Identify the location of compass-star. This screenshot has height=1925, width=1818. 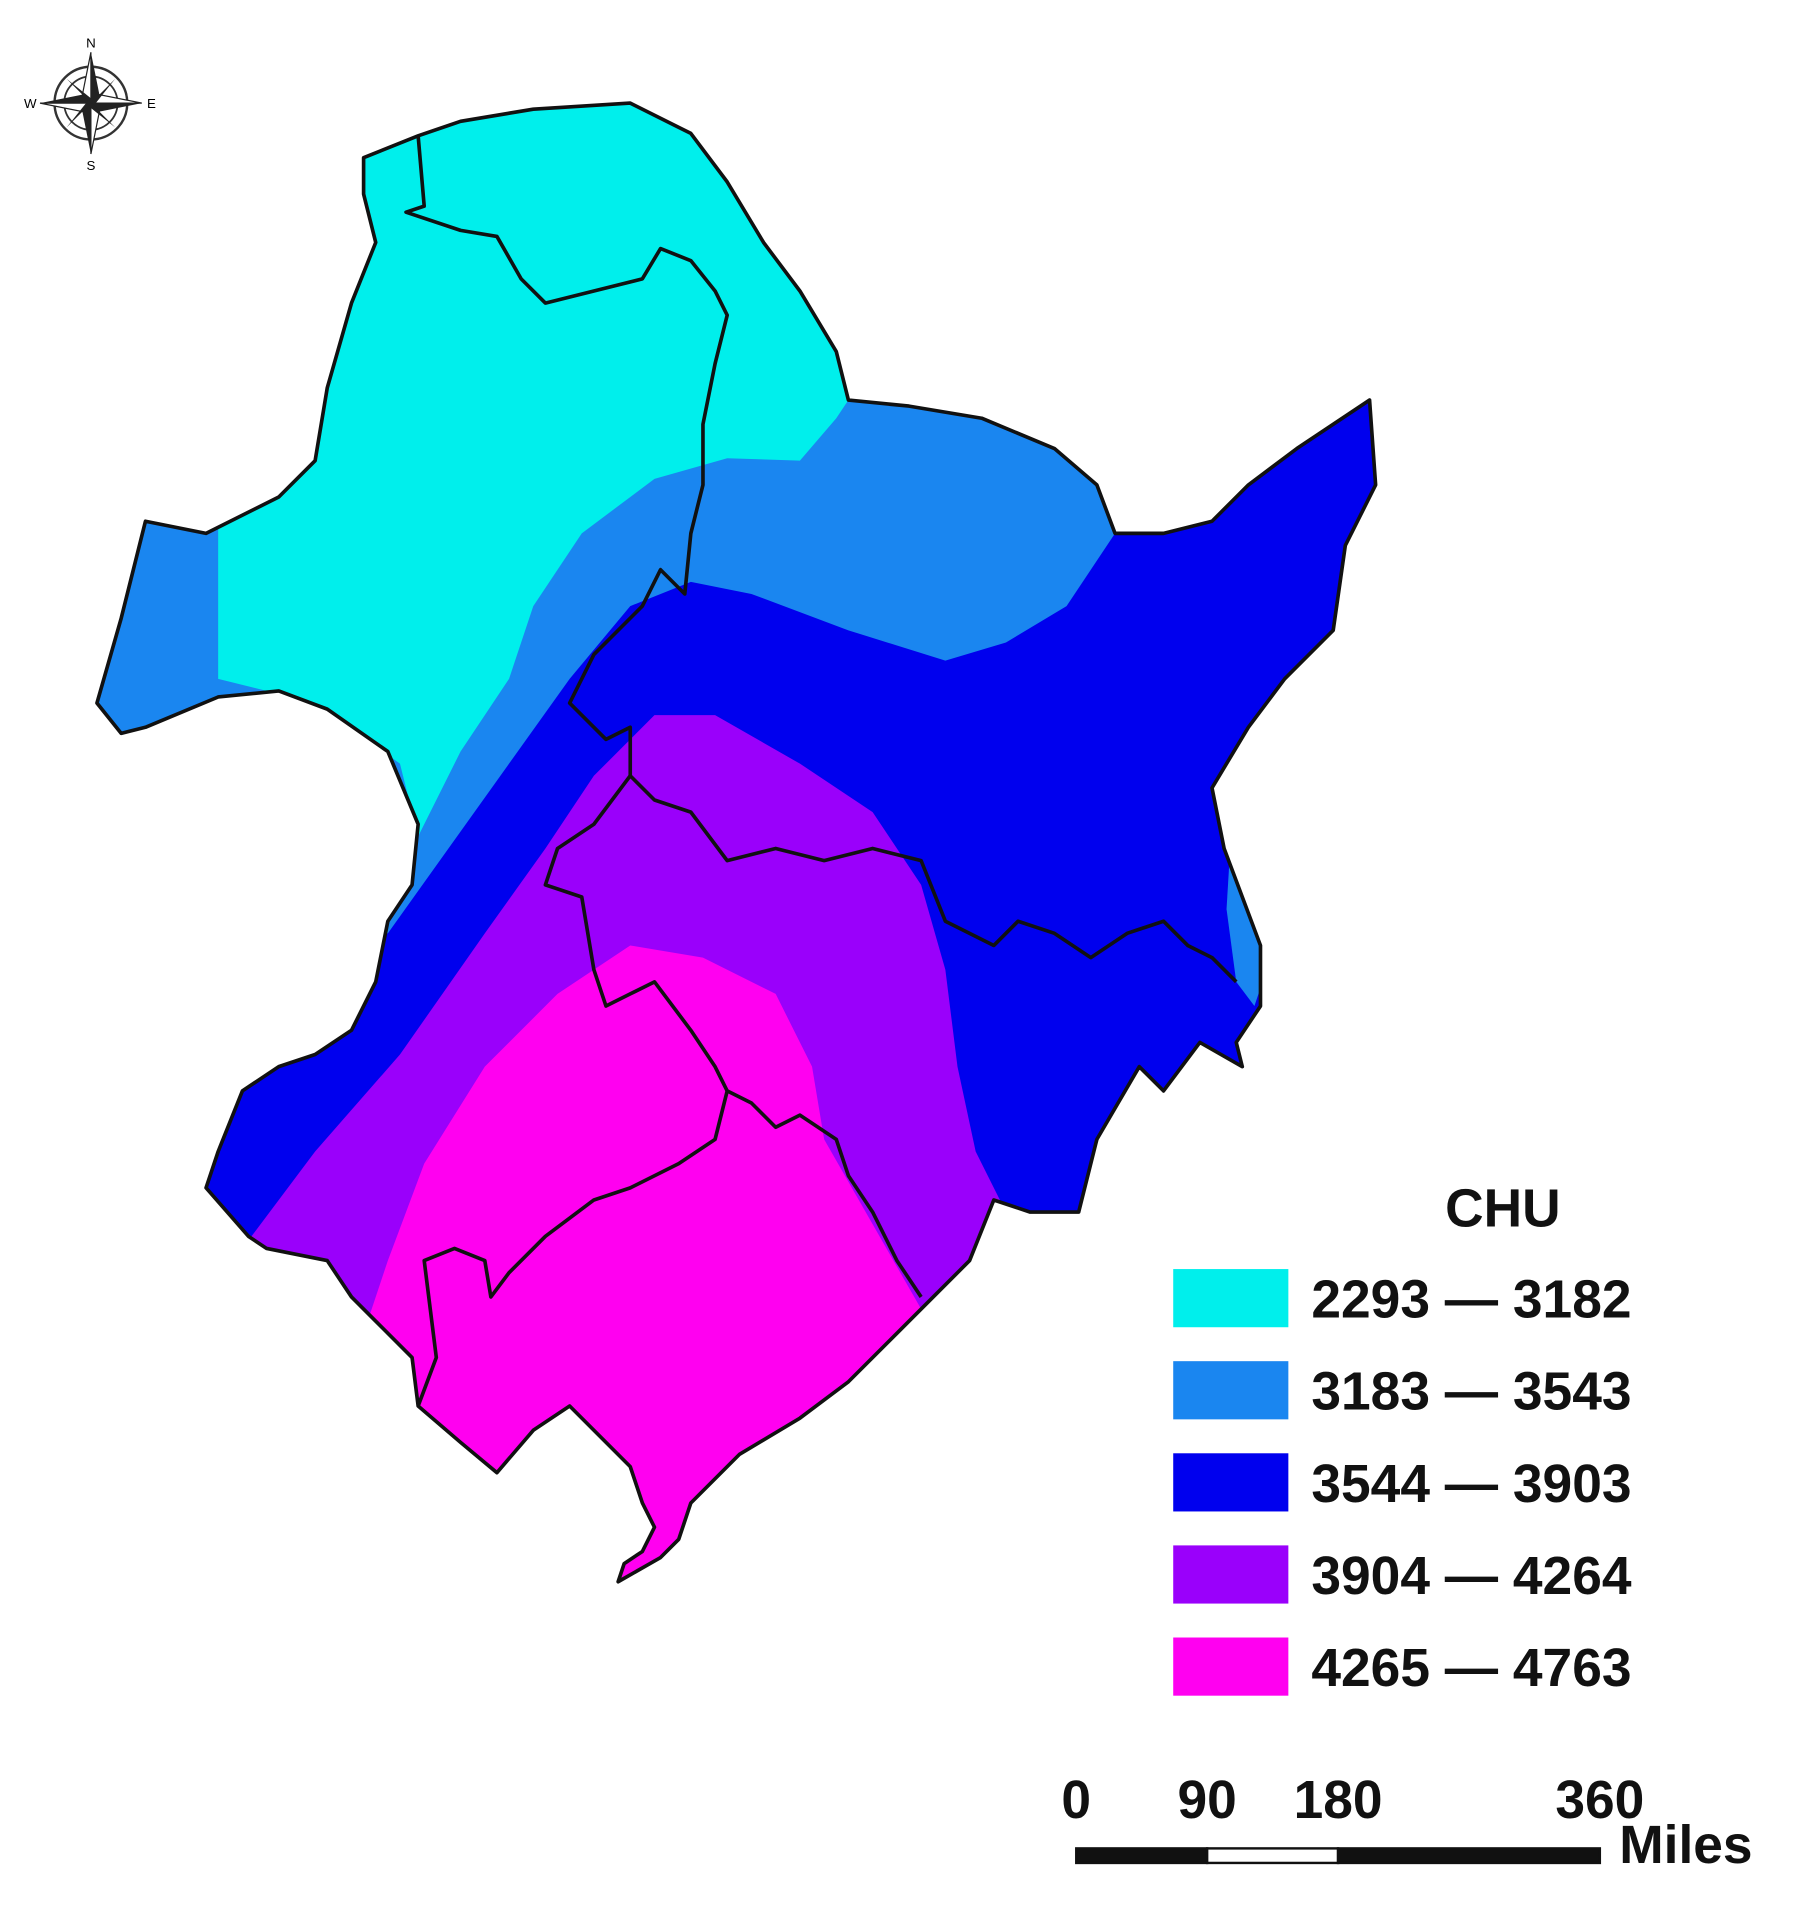
(91, 103).